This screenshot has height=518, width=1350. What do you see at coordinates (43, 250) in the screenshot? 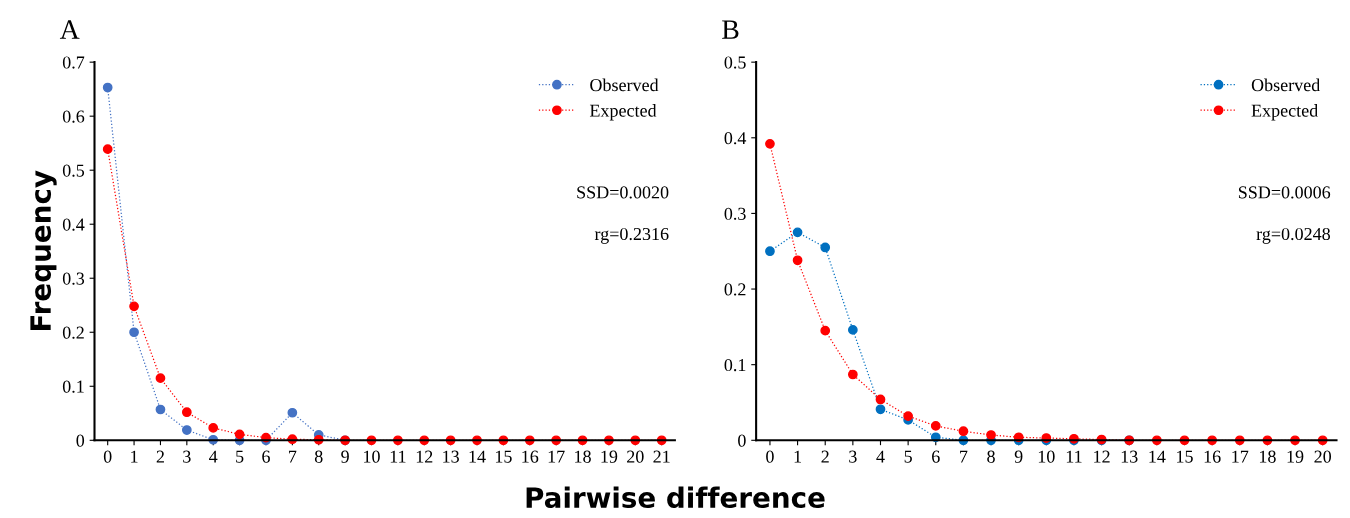
I see `y-axis-title: Frequency` at bounding box center [43, 250].